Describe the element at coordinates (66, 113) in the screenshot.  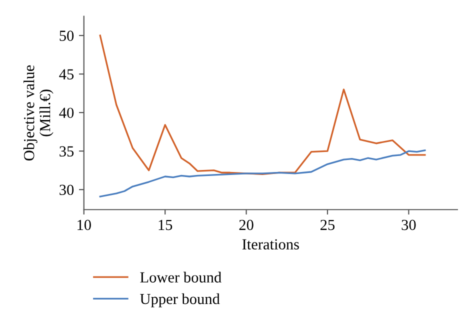
I see `y-tick-label: 40` at that location.